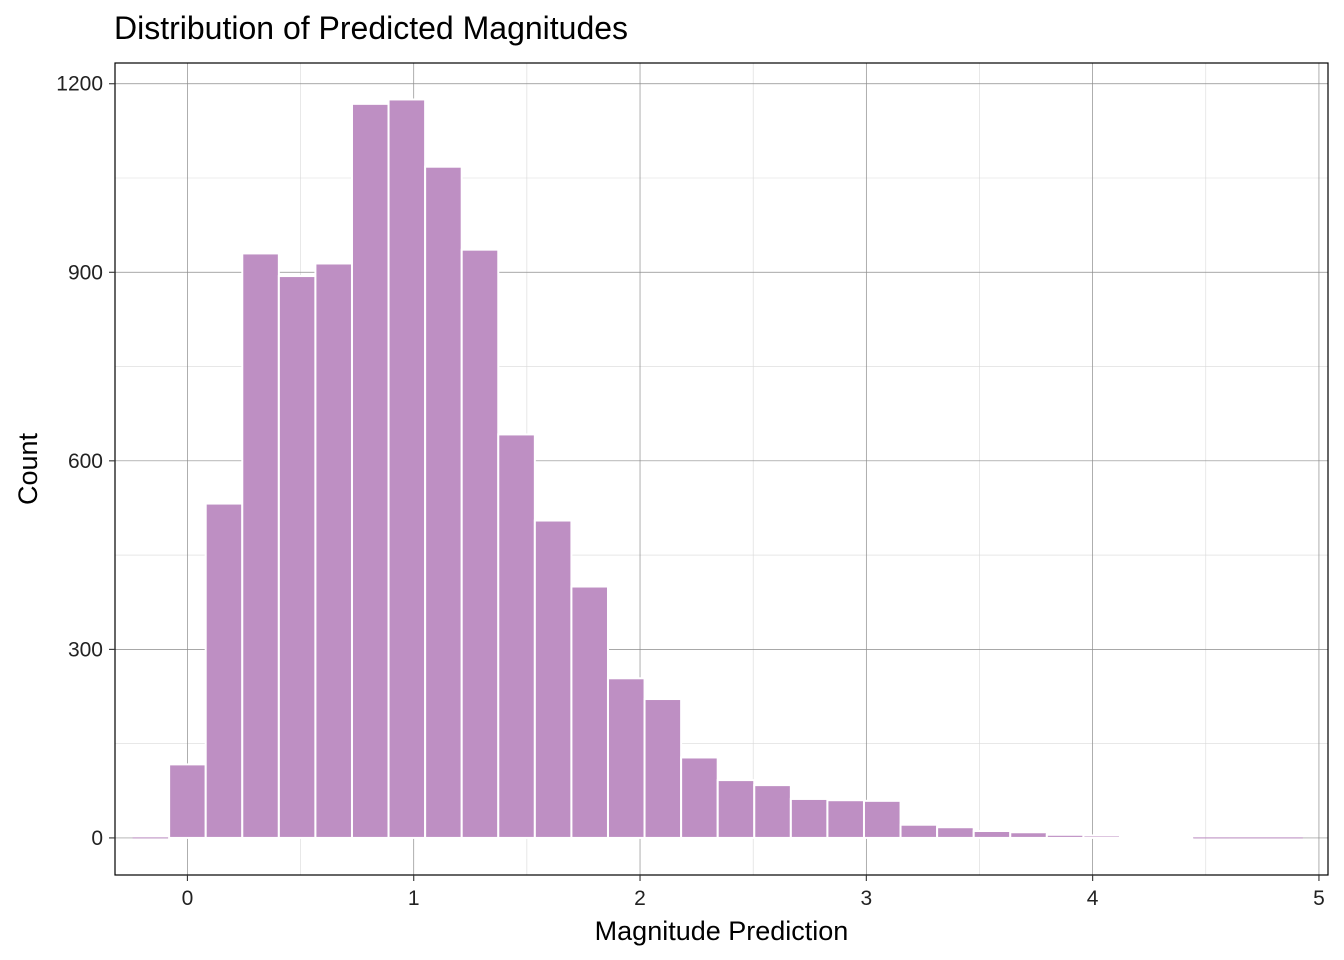 The image size is (1344, 960). What do you see at coordinates (722, 931) in the screenshot?
I see `x-axis-title: Magnitude Prediction` at bounding box center [722, 931].